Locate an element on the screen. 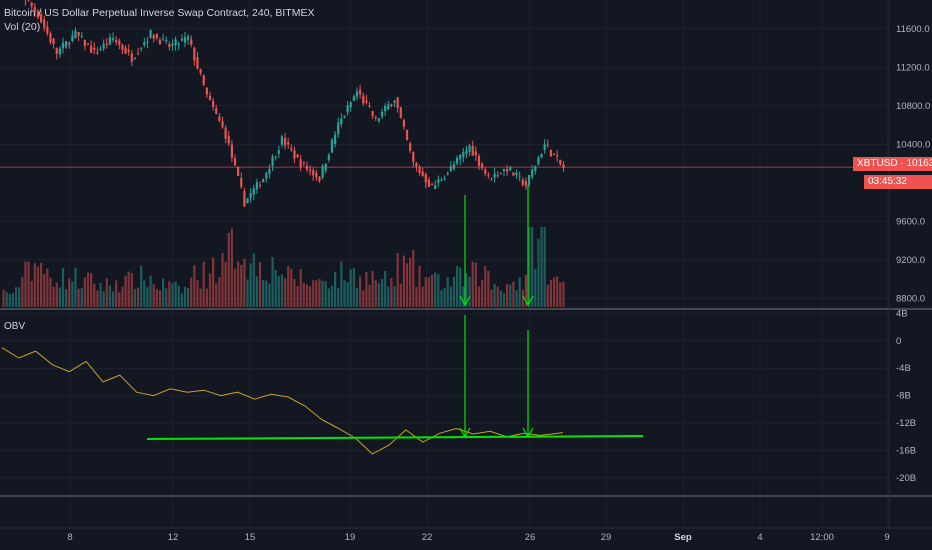  date-tick-label: 29 is located at coordinates (606, 537).